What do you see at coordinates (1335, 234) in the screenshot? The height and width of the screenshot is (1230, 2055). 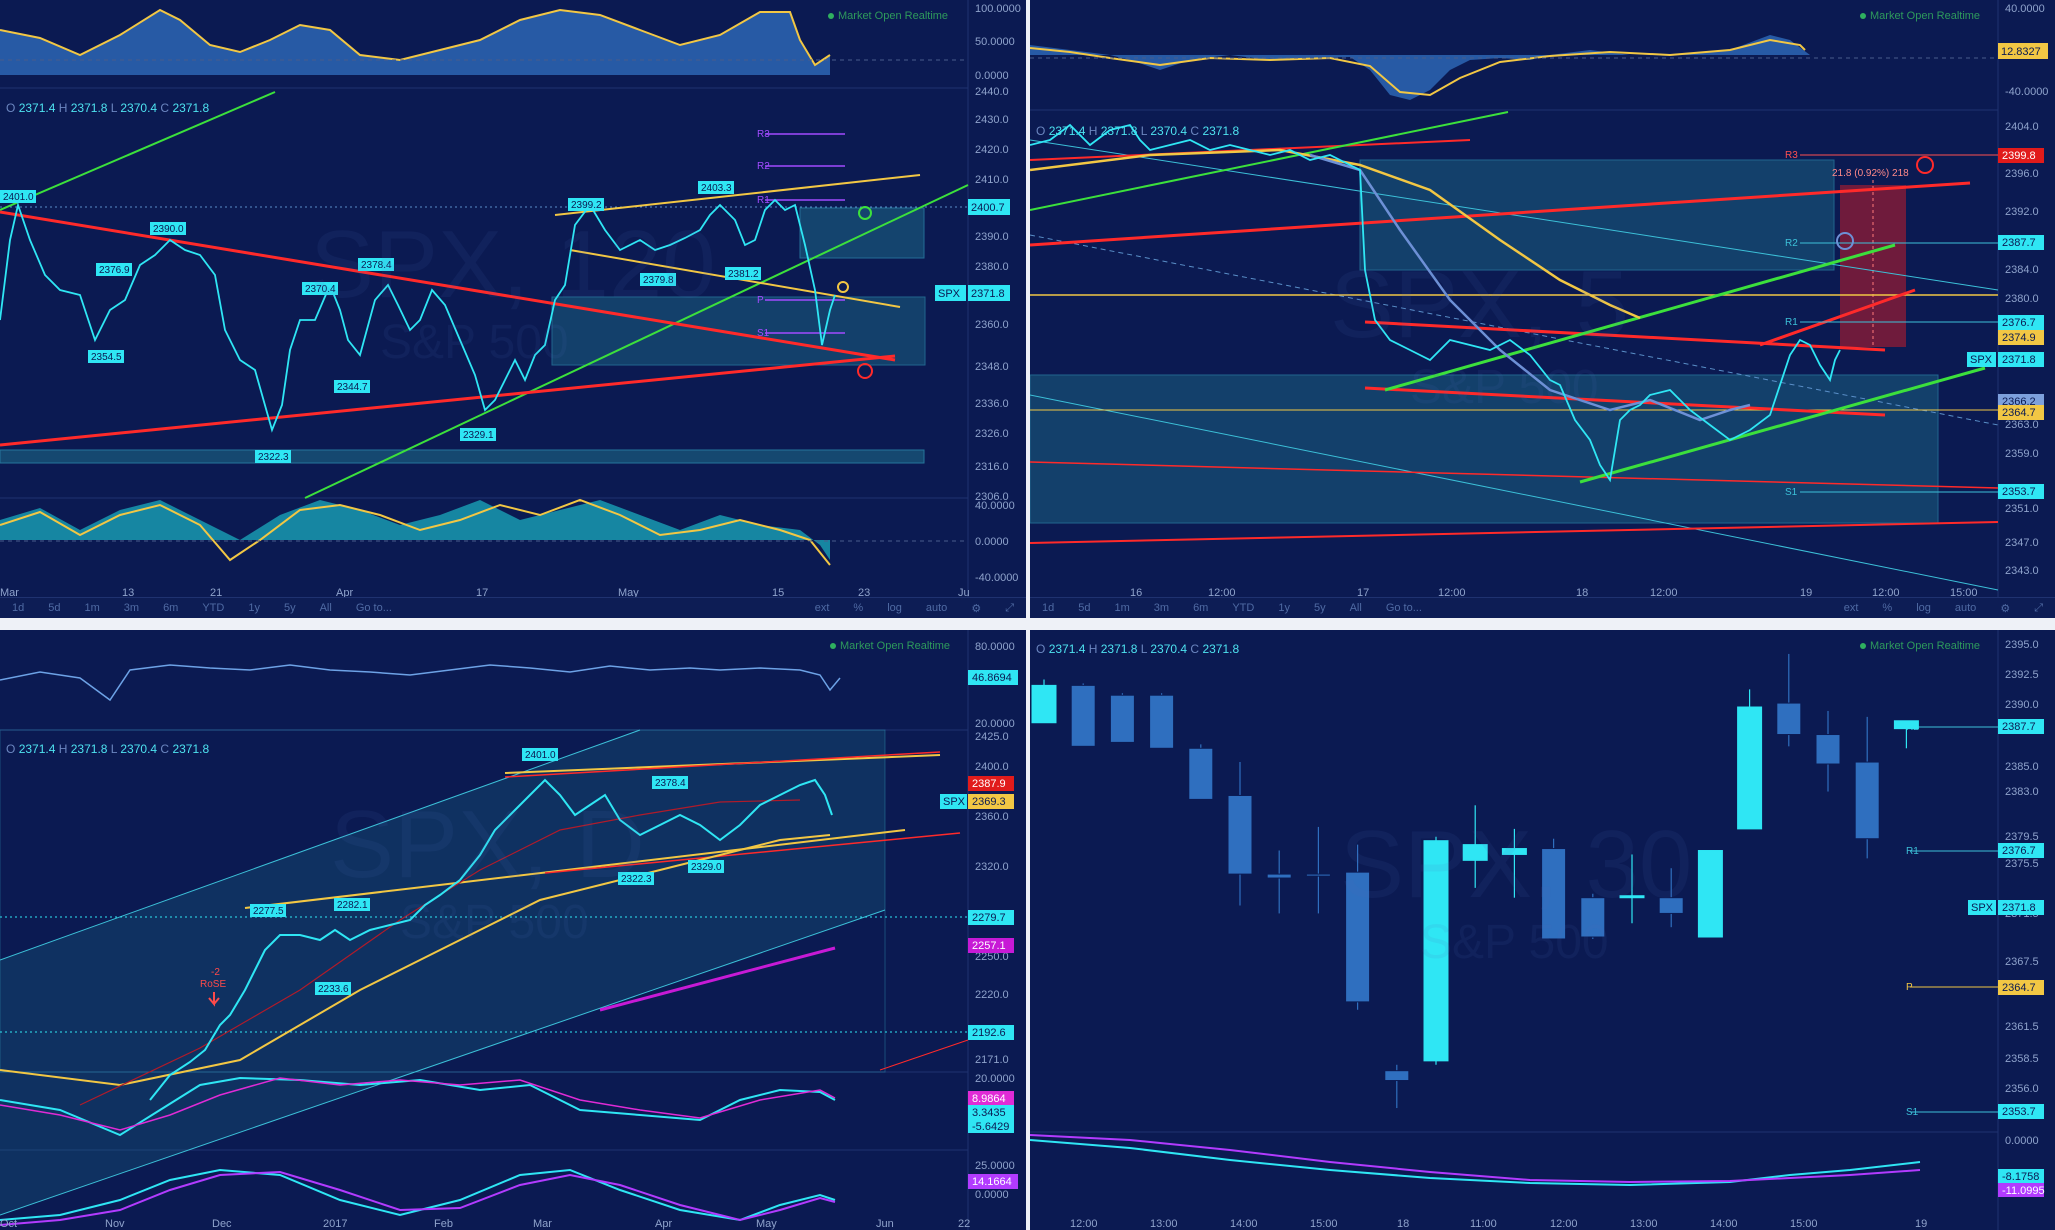 I see `ma-yellow` at bounding box center [1335, 234].